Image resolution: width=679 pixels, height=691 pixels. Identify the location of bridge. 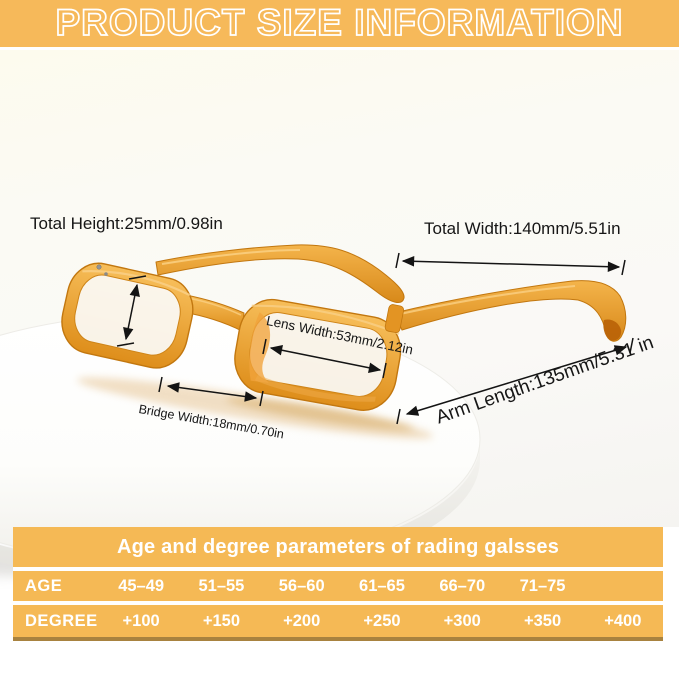
(213, 313).